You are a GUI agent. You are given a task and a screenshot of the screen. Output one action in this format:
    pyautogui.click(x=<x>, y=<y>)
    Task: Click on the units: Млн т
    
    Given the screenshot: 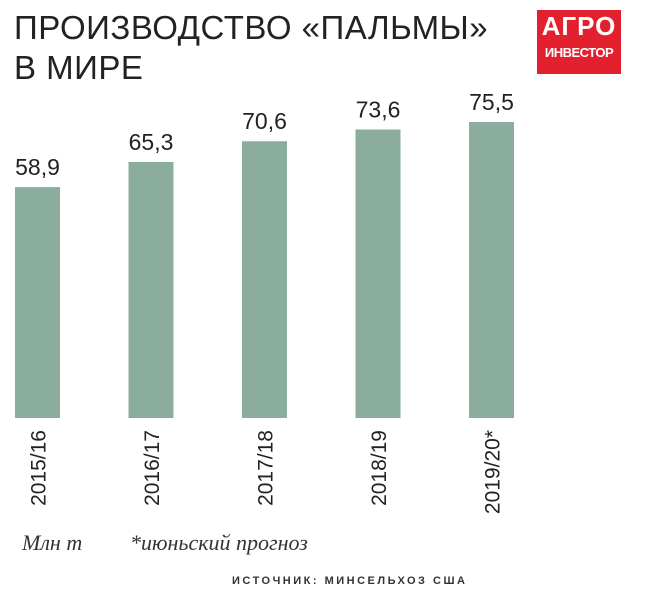 What is the action you would take?
    pyautogui.click(x=52, y=542)
    